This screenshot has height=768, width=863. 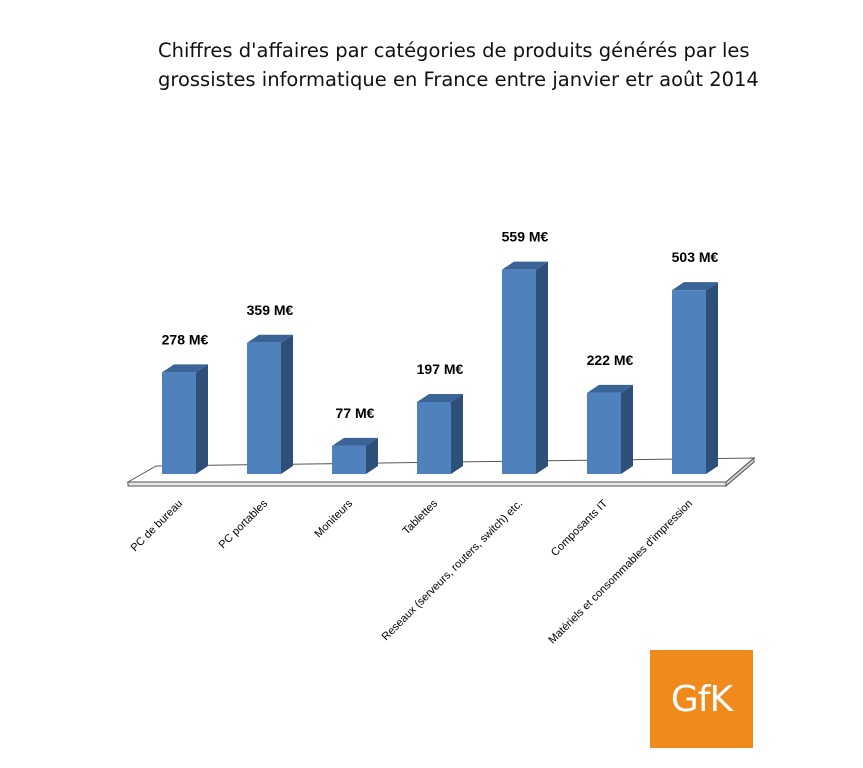 What do you see at coordinates (740, 472) in the screenshot?
I see `chart-floor-side` at bounding box center [740, 472].